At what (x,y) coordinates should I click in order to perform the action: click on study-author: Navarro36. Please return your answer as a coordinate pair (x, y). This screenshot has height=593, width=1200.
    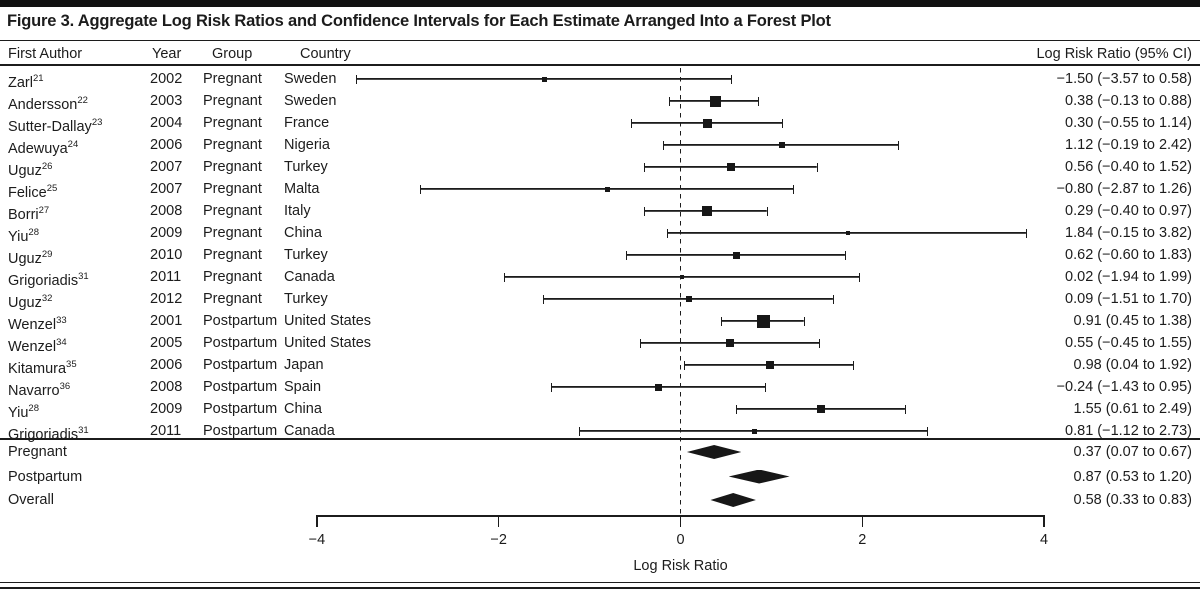
    Looking at the image, I should click on (39, 390).